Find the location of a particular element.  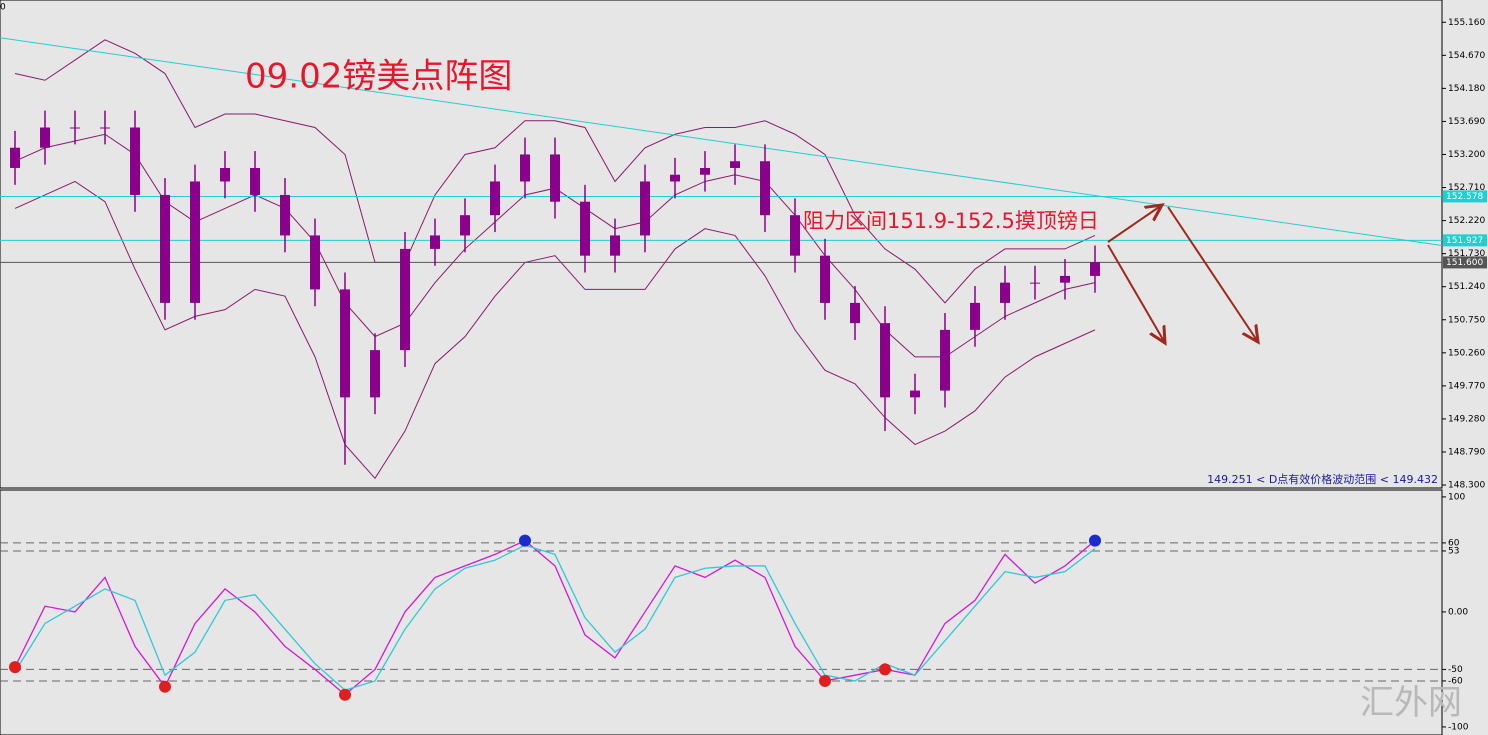

y-tick-label: 149.280 is located at coordinates (1466, 419).